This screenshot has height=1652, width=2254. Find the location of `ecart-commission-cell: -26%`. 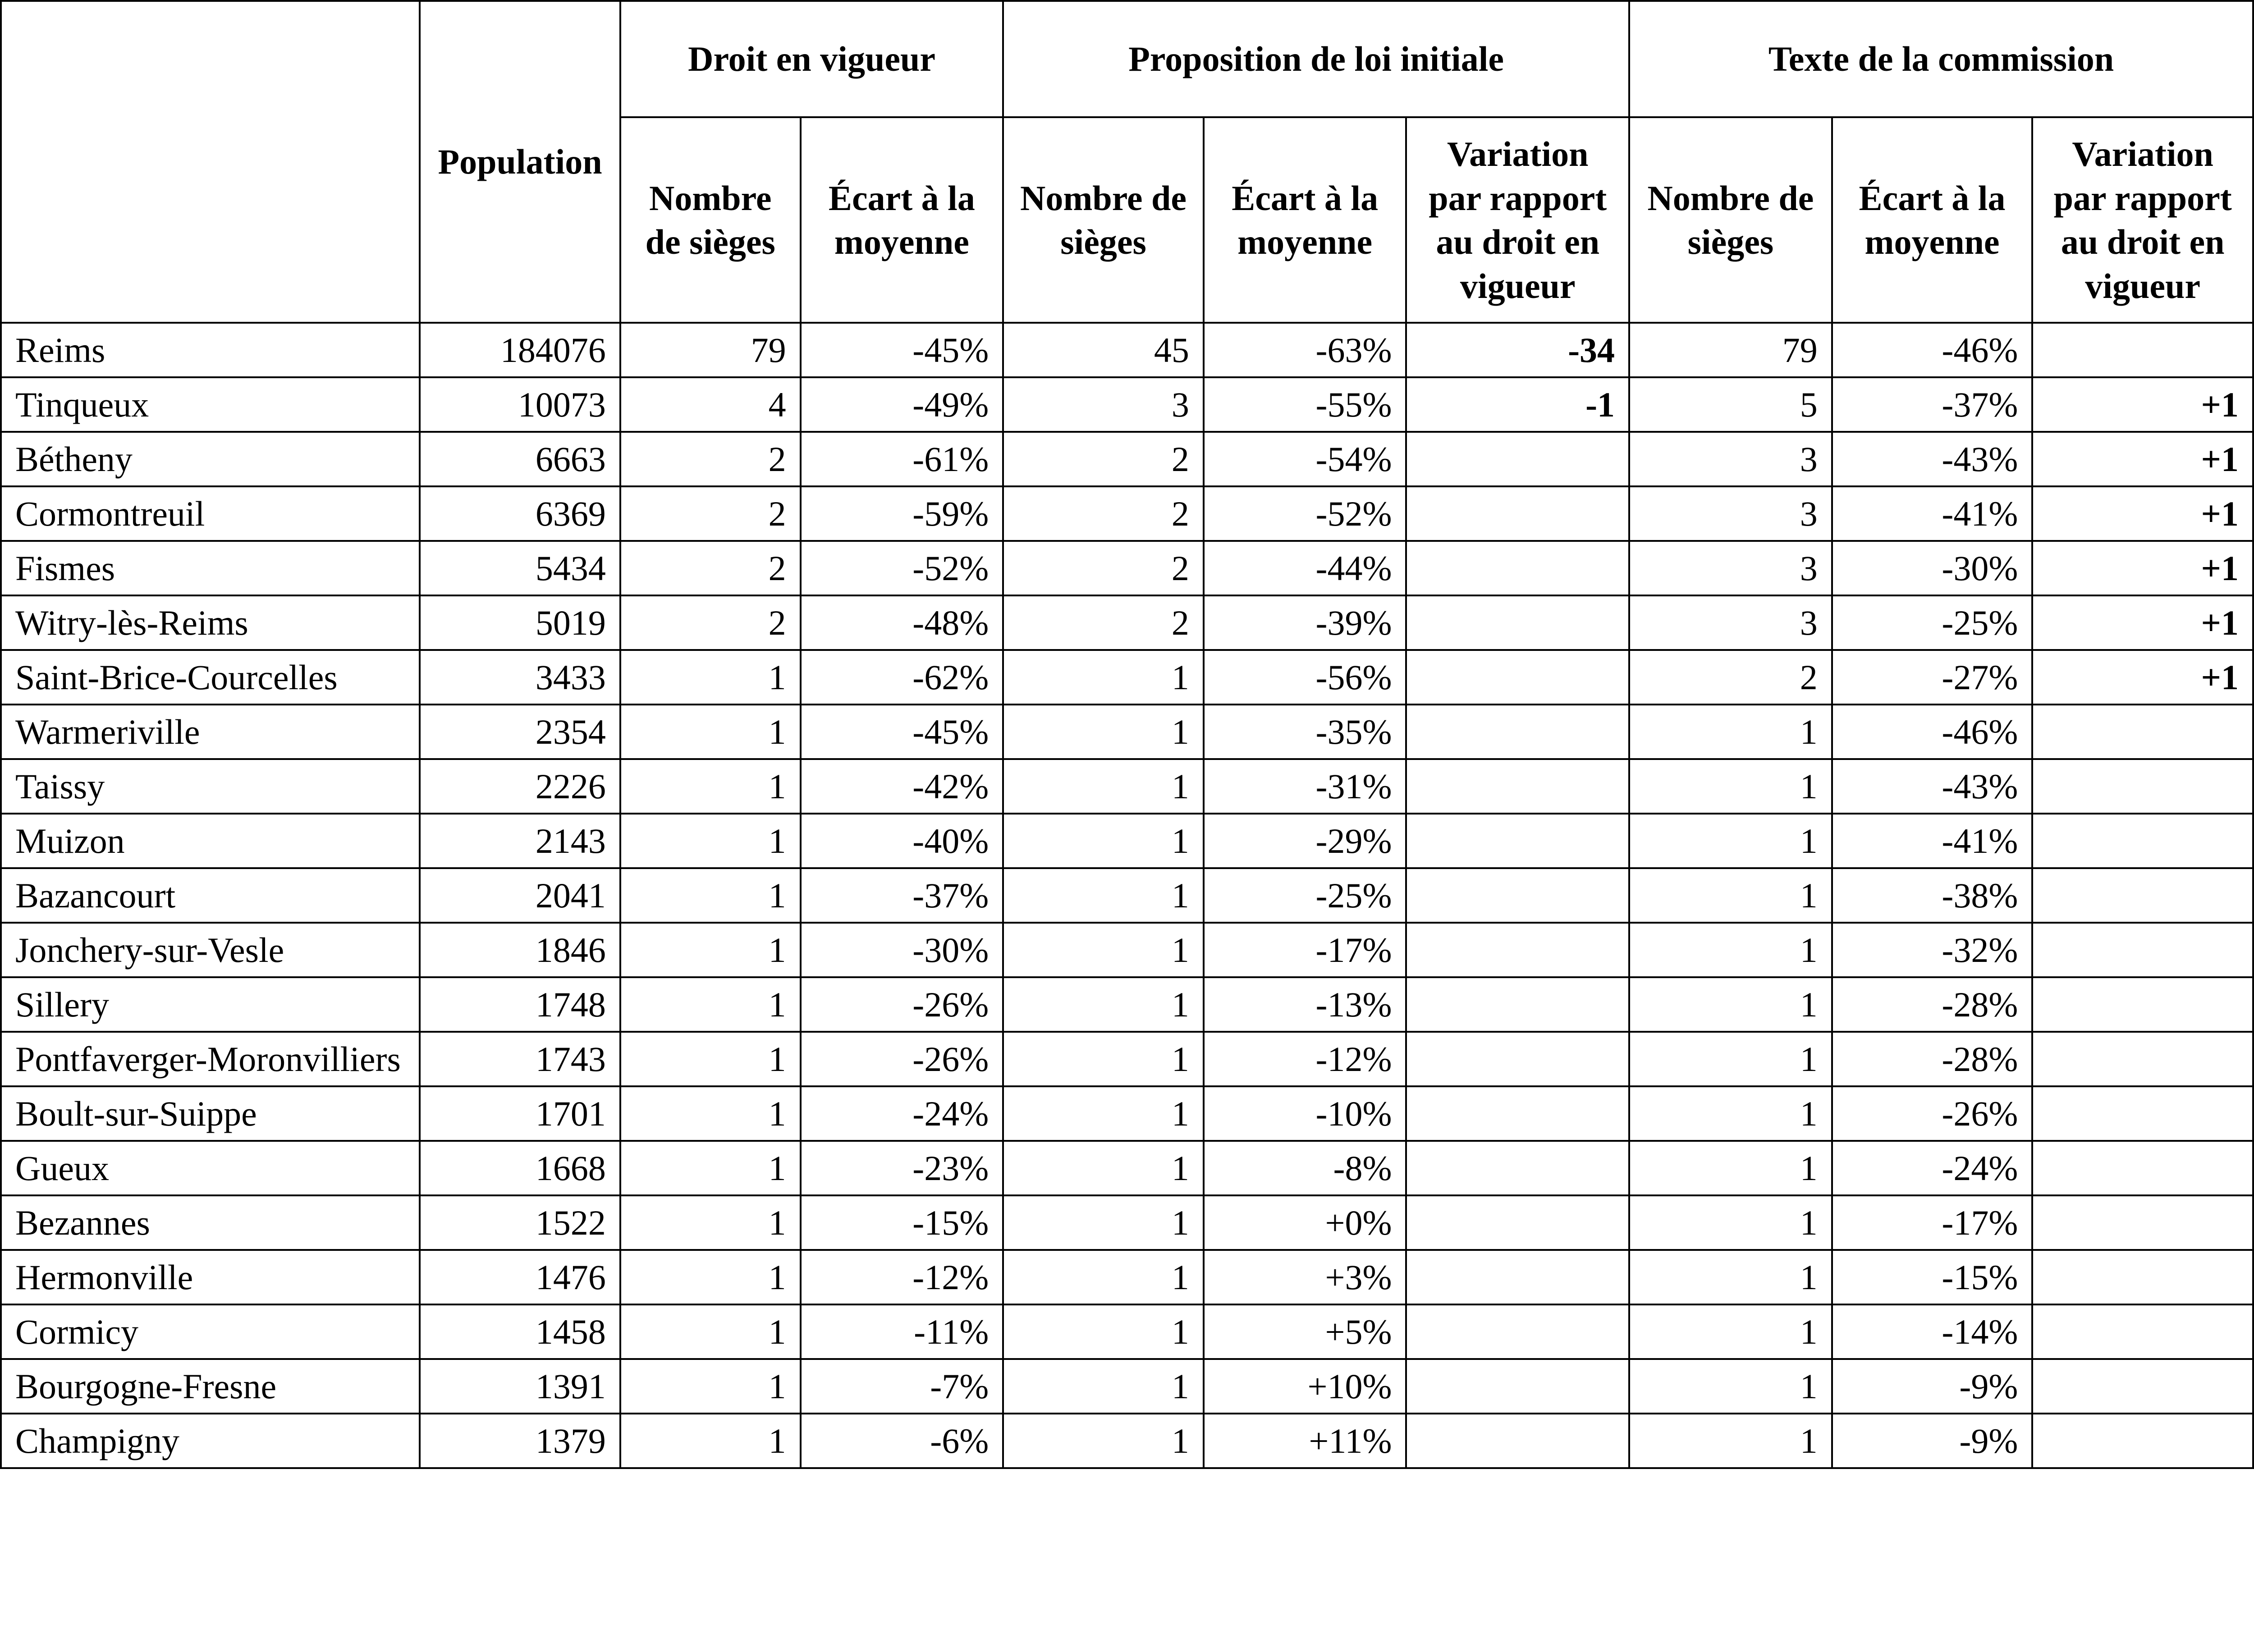

ecart-commission-cell: -26% is located at coordinates (1932, 1113).